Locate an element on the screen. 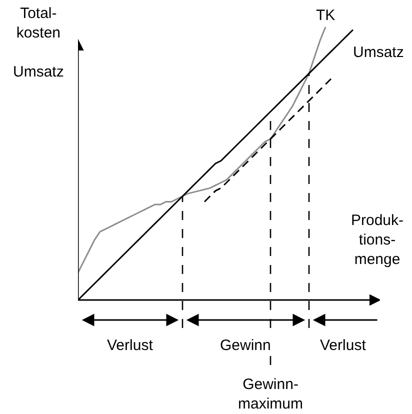  series-label: TK is located at coordinates (326, 15).